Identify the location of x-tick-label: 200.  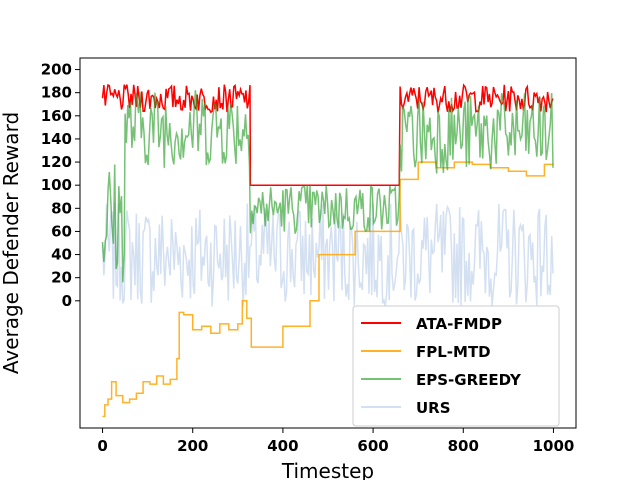
(192, 446).